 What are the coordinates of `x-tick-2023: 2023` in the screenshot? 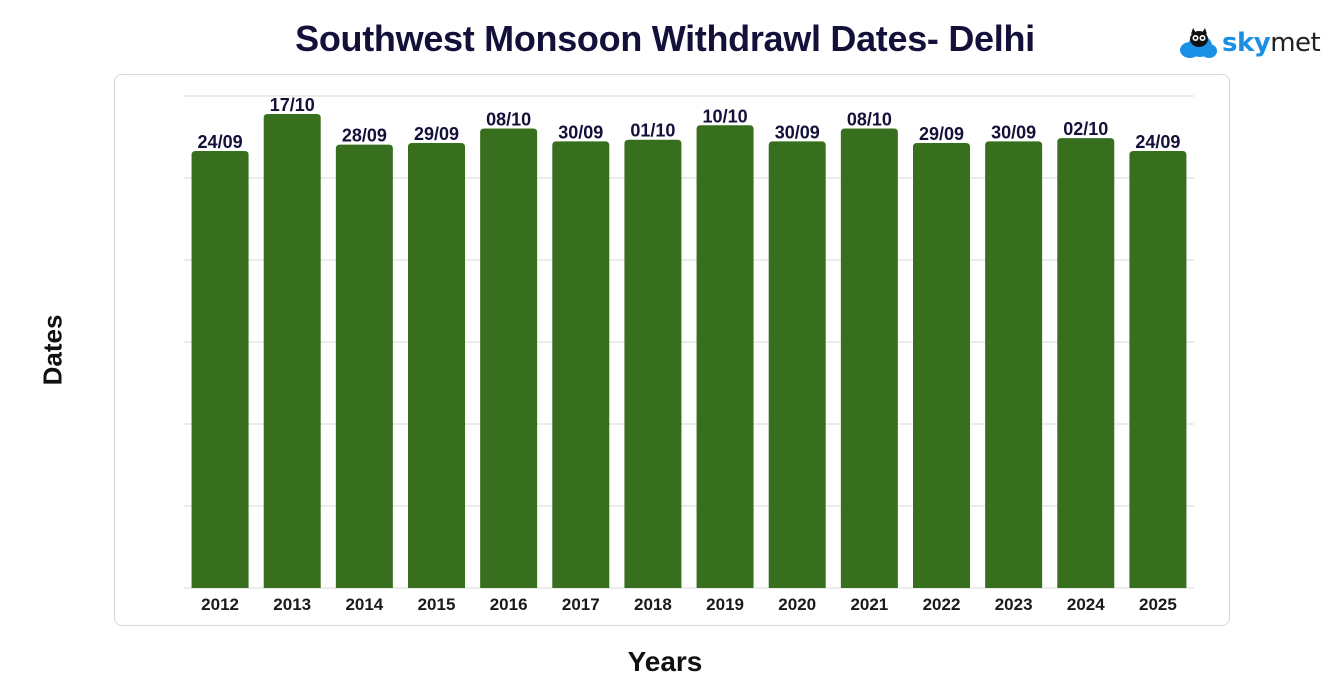 It's located at (1014, 604).